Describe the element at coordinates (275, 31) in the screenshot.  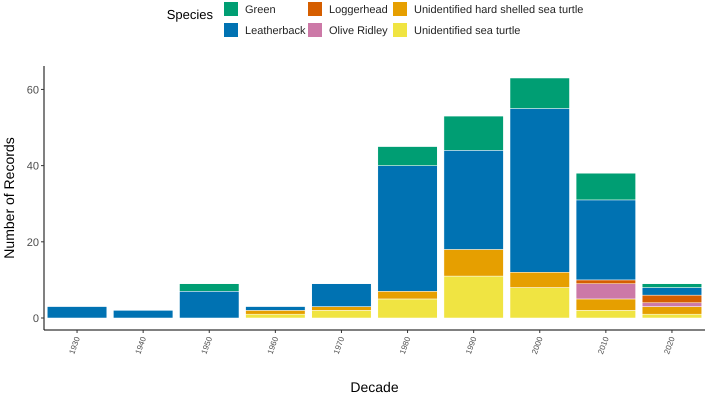
I see `legend-label: Leatherback` at that location.